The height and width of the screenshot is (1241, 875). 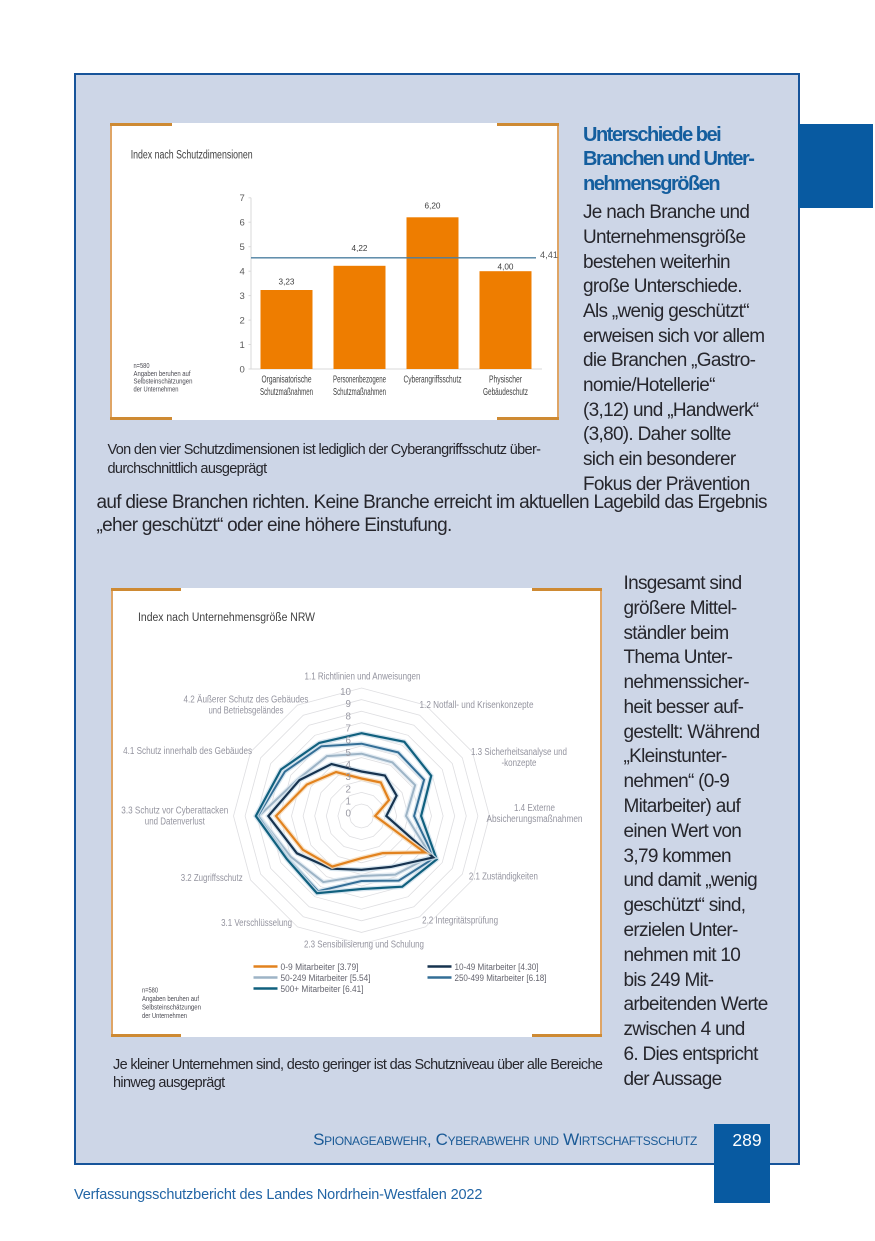 I want to click on svg-text: Personenbezogene, so click(x=359, y=380).